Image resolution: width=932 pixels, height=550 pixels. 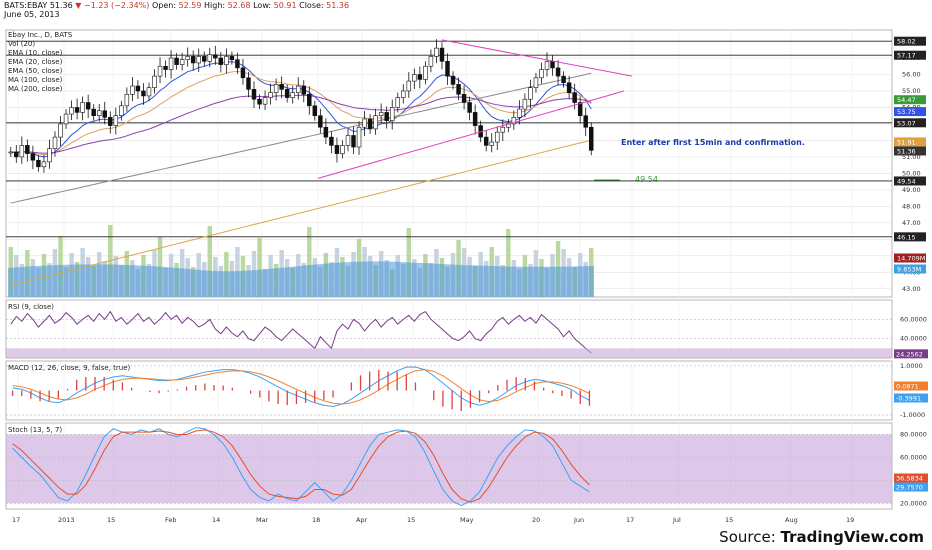 What do you see at coordinates (676, 520) in the screenshot?
I see `x-tick-label: Jul` at bounding box center [676, 520].